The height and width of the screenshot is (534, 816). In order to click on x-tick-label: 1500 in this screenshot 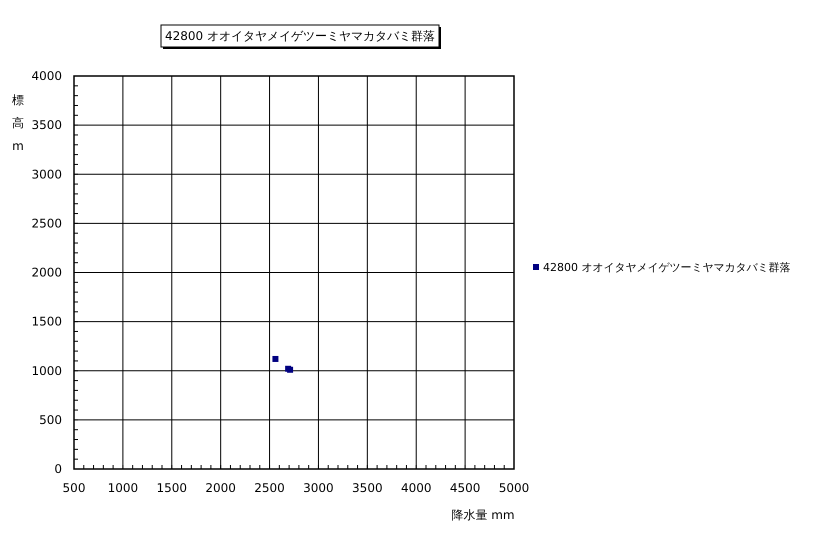, I will do `click(172, 488)`.